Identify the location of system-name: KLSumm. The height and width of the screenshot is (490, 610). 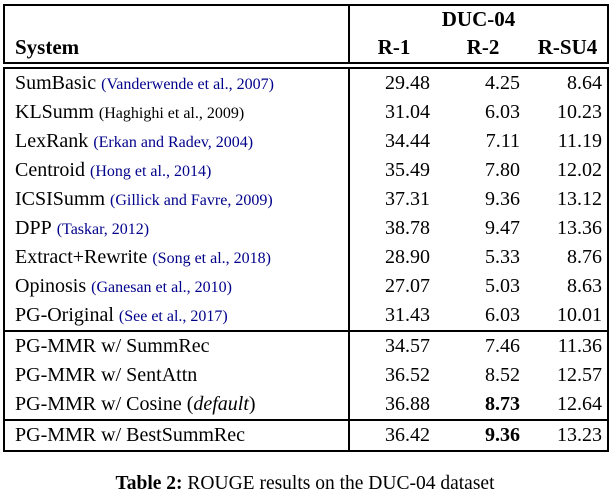
(54, 112).